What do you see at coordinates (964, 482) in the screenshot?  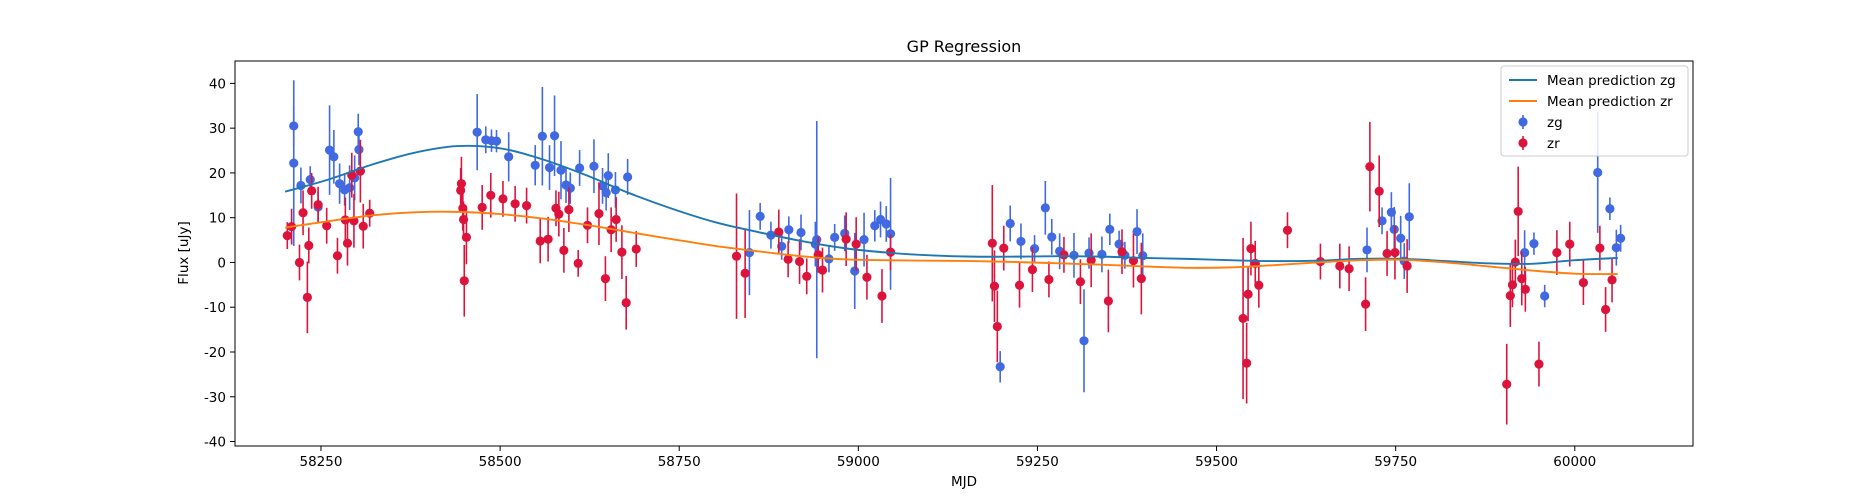 I see `x-axis-title: MJD` at bounding box center [964, 482].